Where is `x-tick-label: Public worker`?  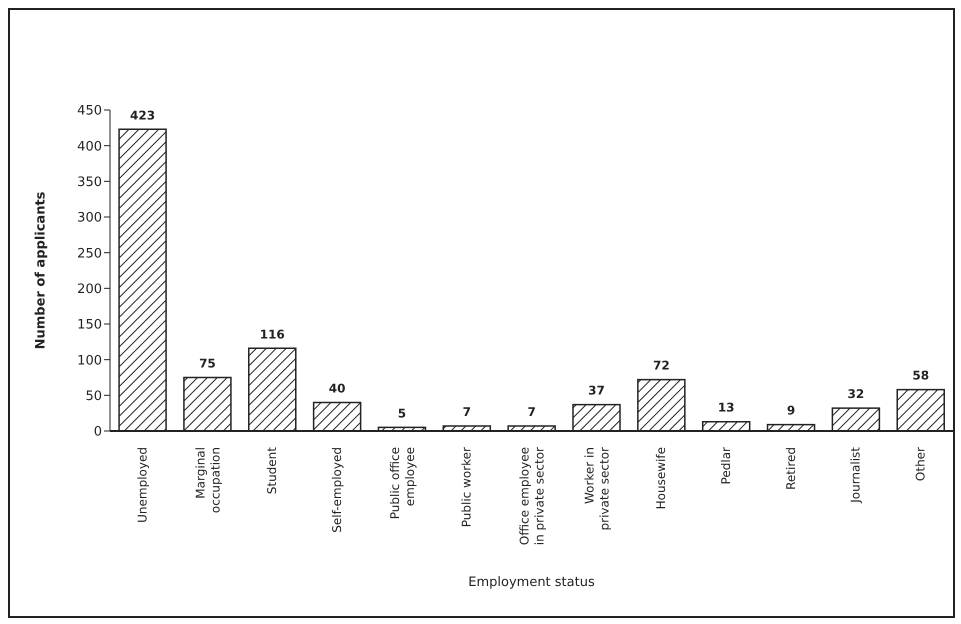 x-tick-label: Public worker is located at coordinates (467, 487).